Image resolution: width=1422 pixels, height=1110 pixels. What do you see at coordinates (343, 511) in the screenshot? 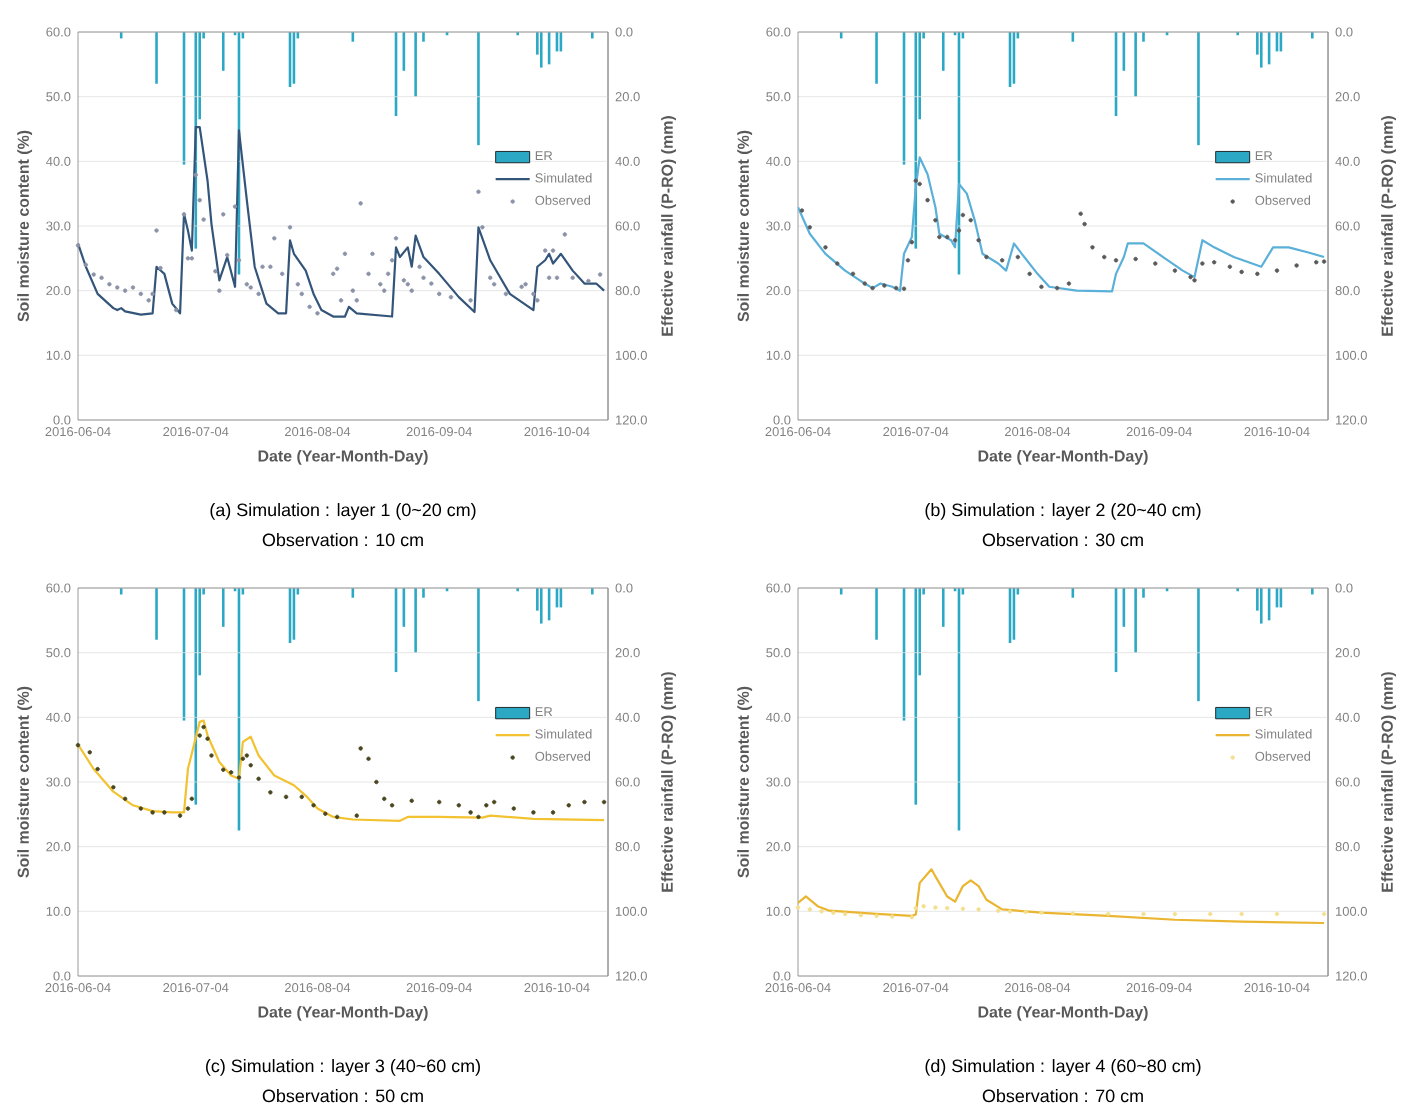
I see `text: (a) Simulation : layer 1 (0~20 cm)` at bounding box center [343, 511].